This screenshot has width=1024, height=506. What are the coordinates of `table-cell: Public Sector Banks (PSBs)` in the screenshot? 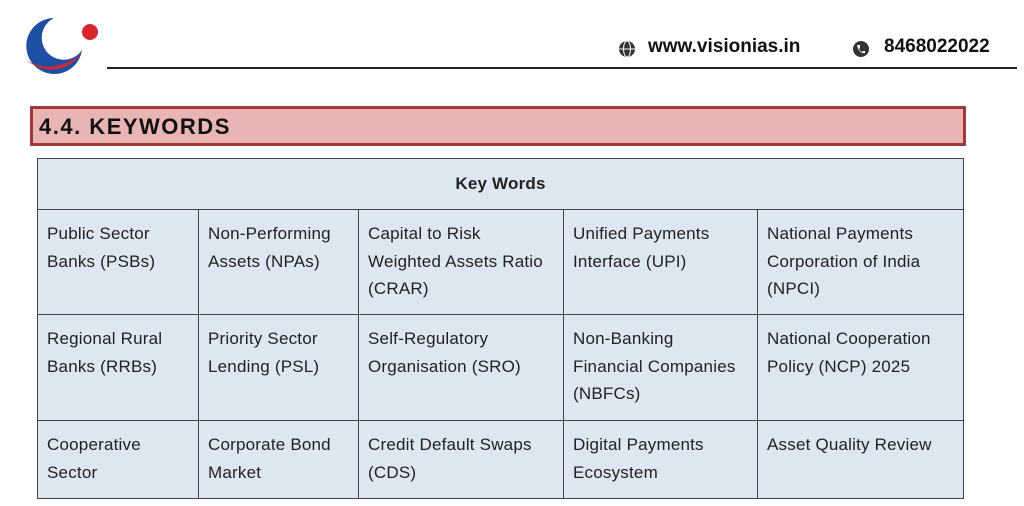 It's located at (118, 262).